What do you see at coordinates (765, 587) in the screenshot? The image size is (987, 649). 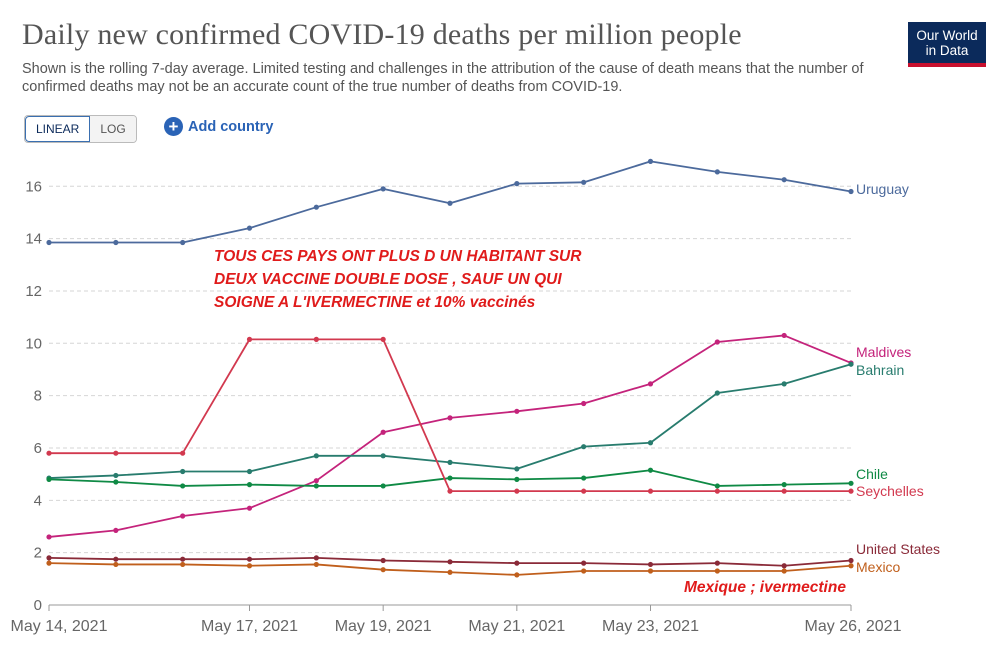 I see `annotation-mexico: Mexique ; ivermectine` at bounding box center [765, 587].